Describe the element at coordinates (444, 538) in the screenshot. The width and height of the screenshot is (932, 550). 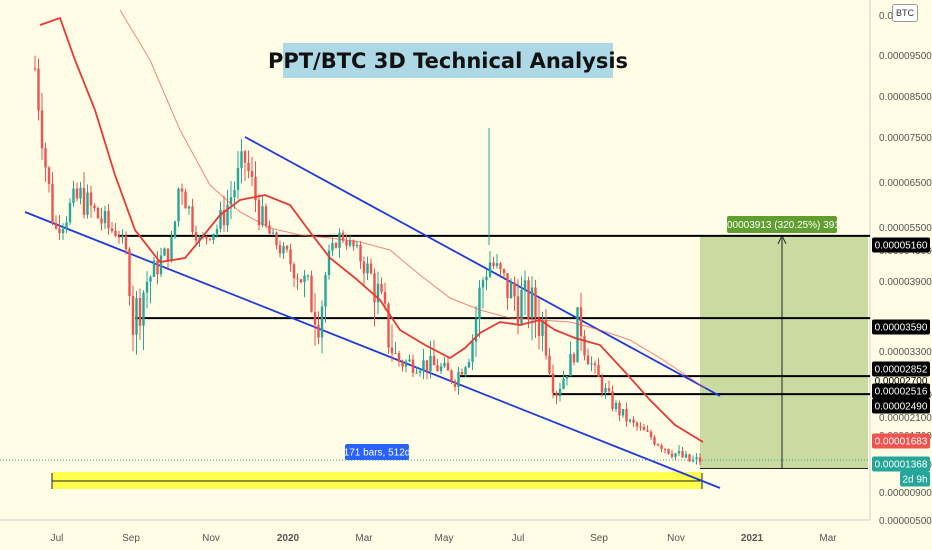
I see `x-tick-label: May` at that location.